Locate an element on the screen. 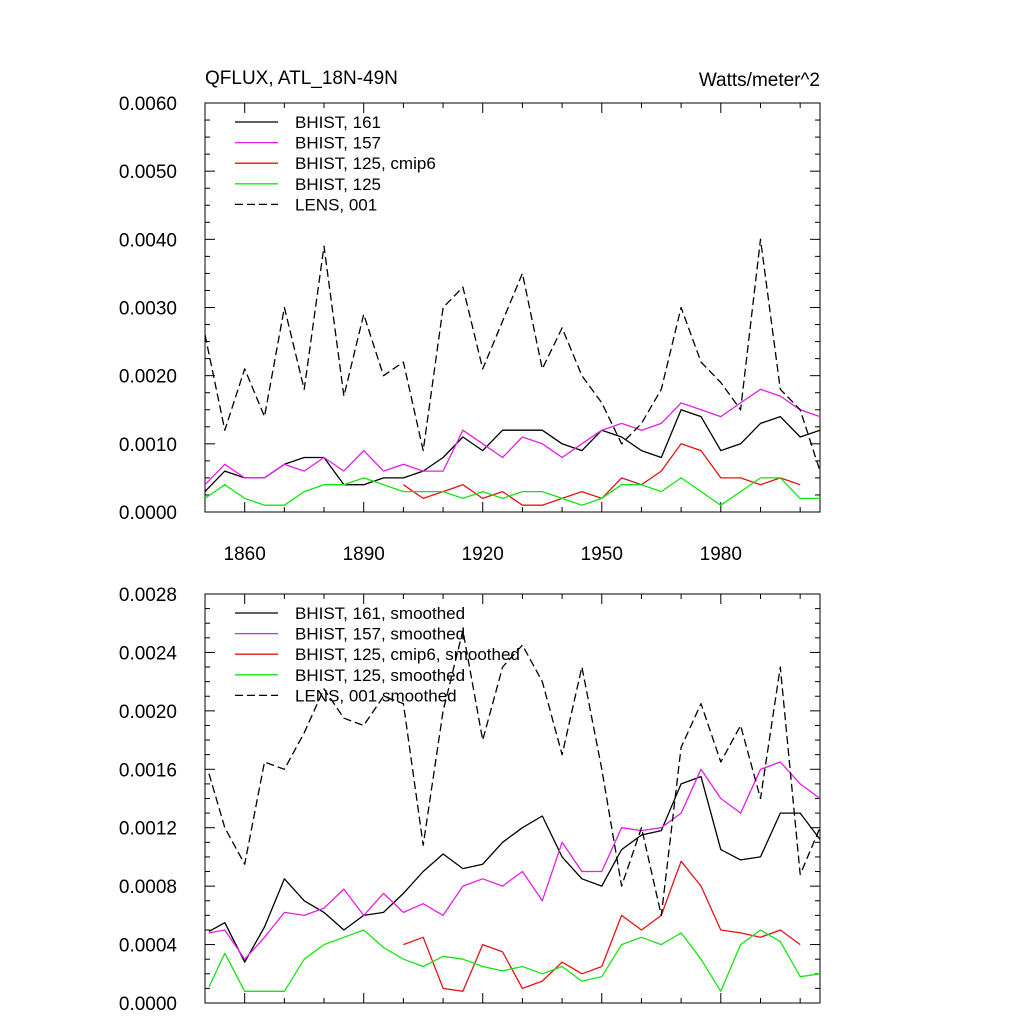 The height and width of the screenshot is (1024, 1024). x-tick-label: 1890 is located at coordinates (364, 554).